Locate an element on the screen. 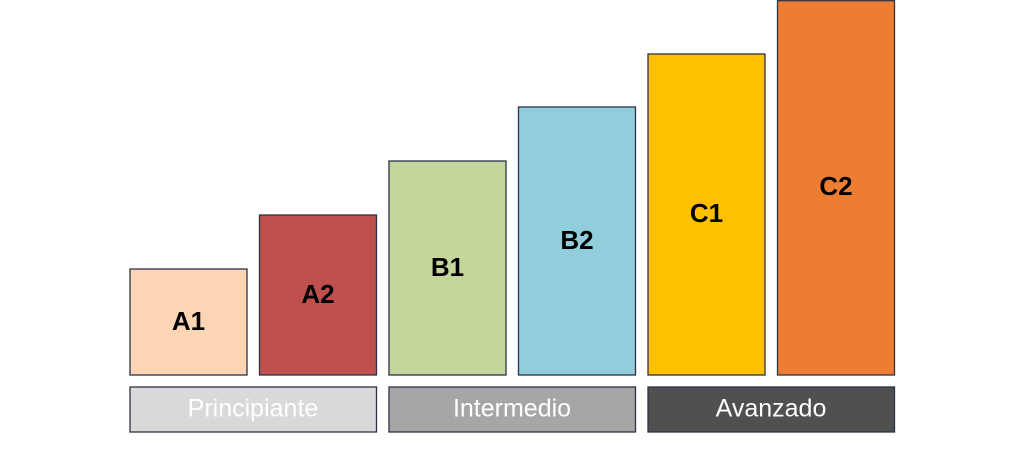 The image size is (1024, 451). group-boxes: Principiante Intermedio Avanzado is located at coordinates (512, 409).